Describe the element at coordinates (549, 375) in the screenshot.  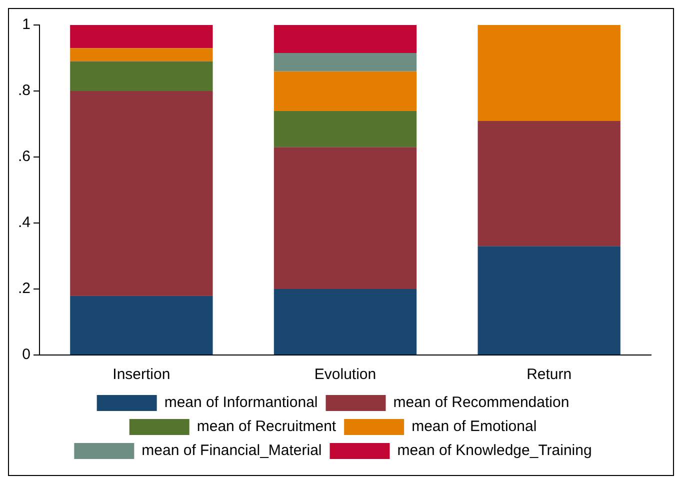
I see `x-tick-label: Return` at that location.